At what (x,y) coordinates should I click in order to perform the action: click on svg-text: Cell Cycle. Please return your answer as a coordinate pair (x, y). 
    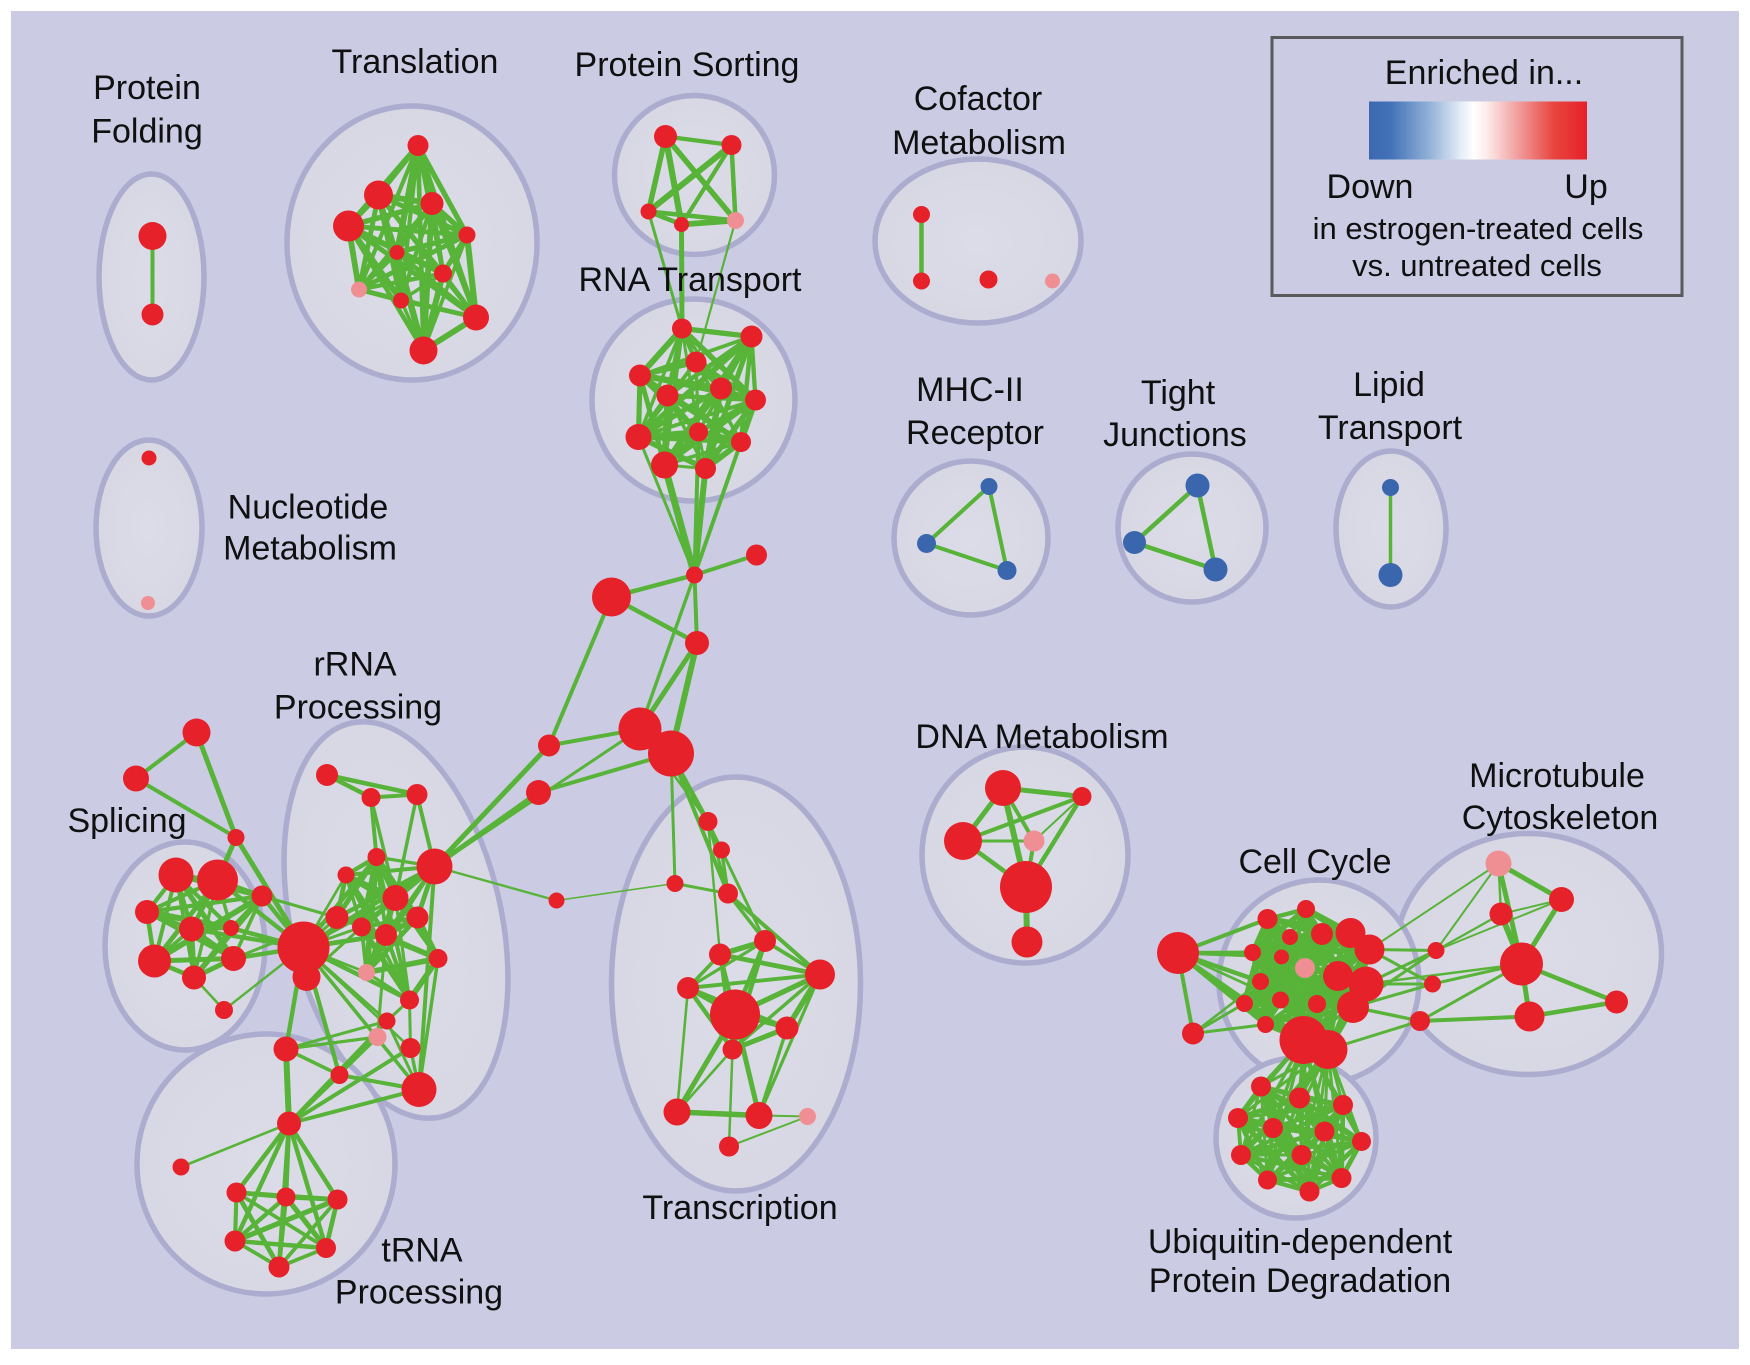
    Looking at the image, I should click on (1314, 862).